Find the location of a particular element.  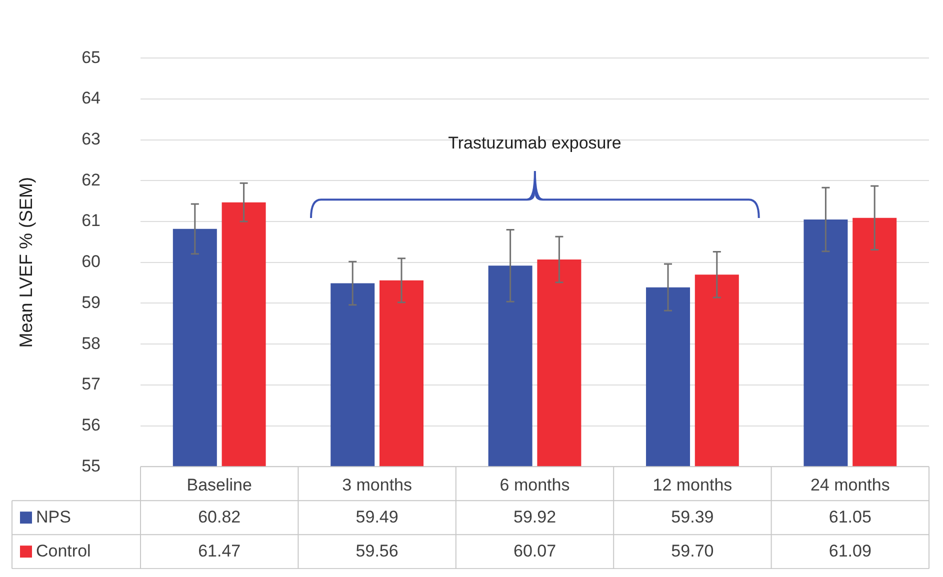

y-tick-label: 64 is located at coordinates (91, 98).